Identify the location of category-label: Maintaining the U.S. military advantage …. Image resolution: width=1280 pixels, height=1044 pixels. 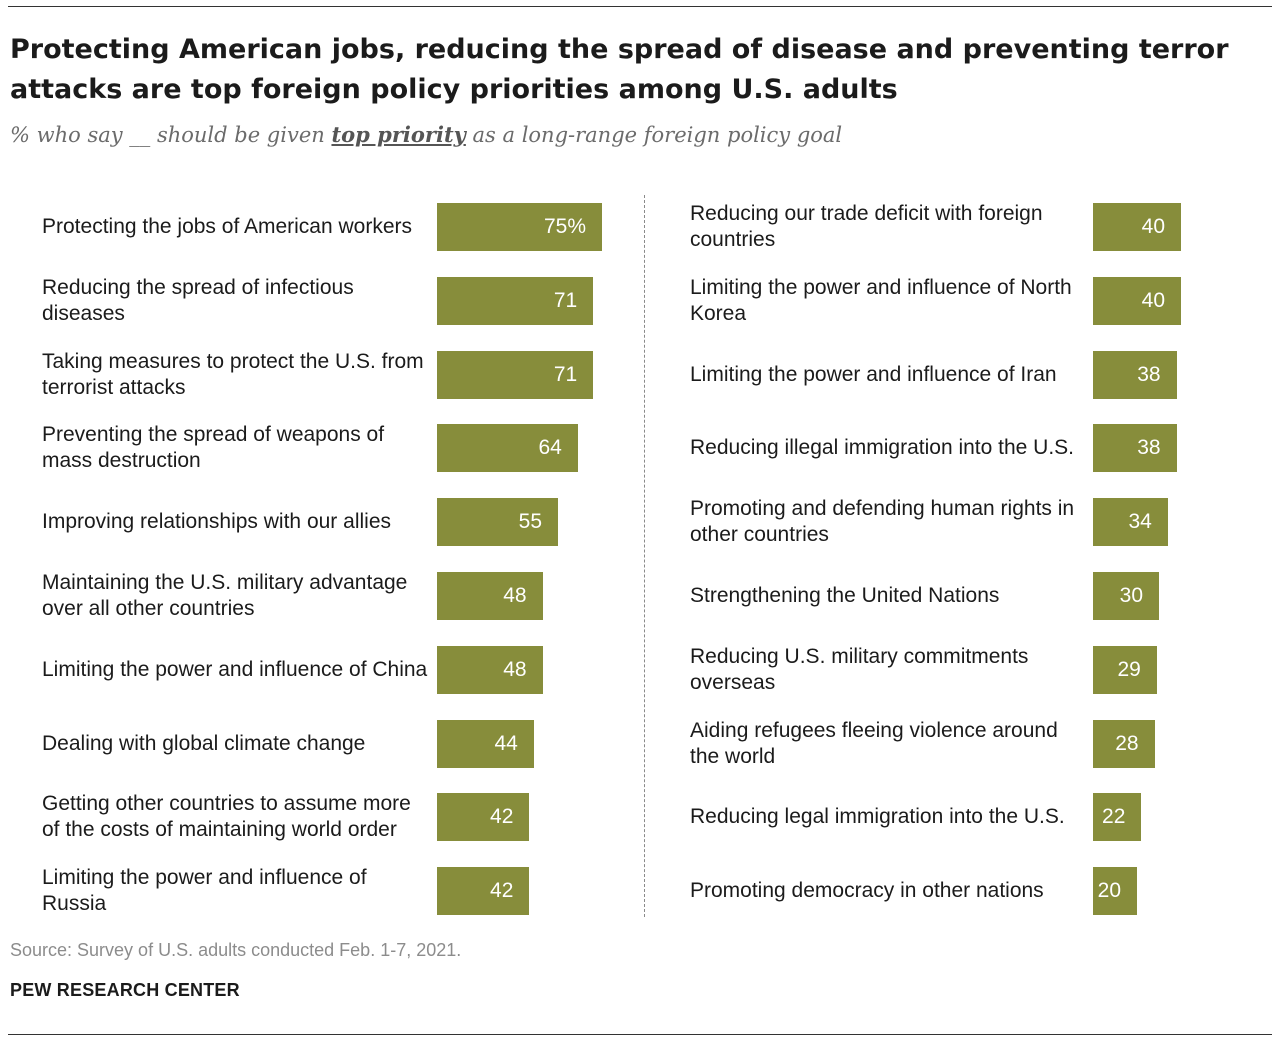
(225, 595).